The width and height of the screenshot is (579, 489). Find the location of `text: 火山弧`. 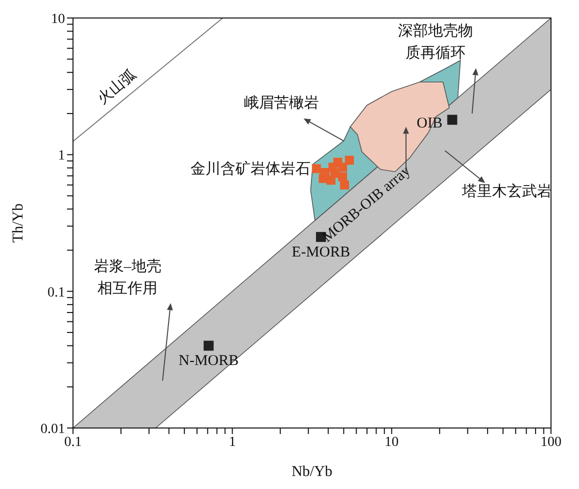

text: 火山弧 is located at coordinates (117, 87).